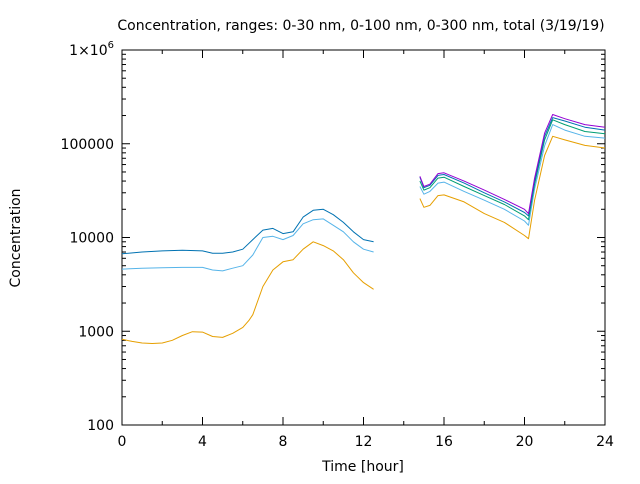  I want to click on series-3-line, so click(512, 170).